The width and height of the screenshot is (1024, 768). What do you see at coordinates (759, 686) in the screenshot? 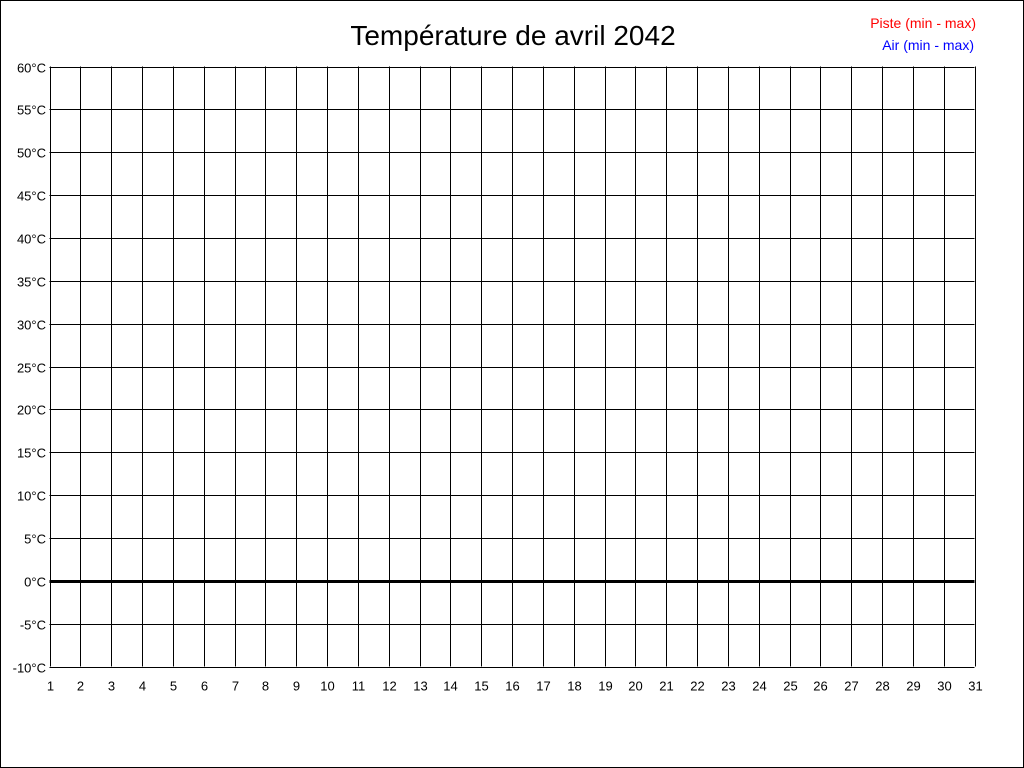
I see `x-tick-label: 24` at bounding box center [759, 686].